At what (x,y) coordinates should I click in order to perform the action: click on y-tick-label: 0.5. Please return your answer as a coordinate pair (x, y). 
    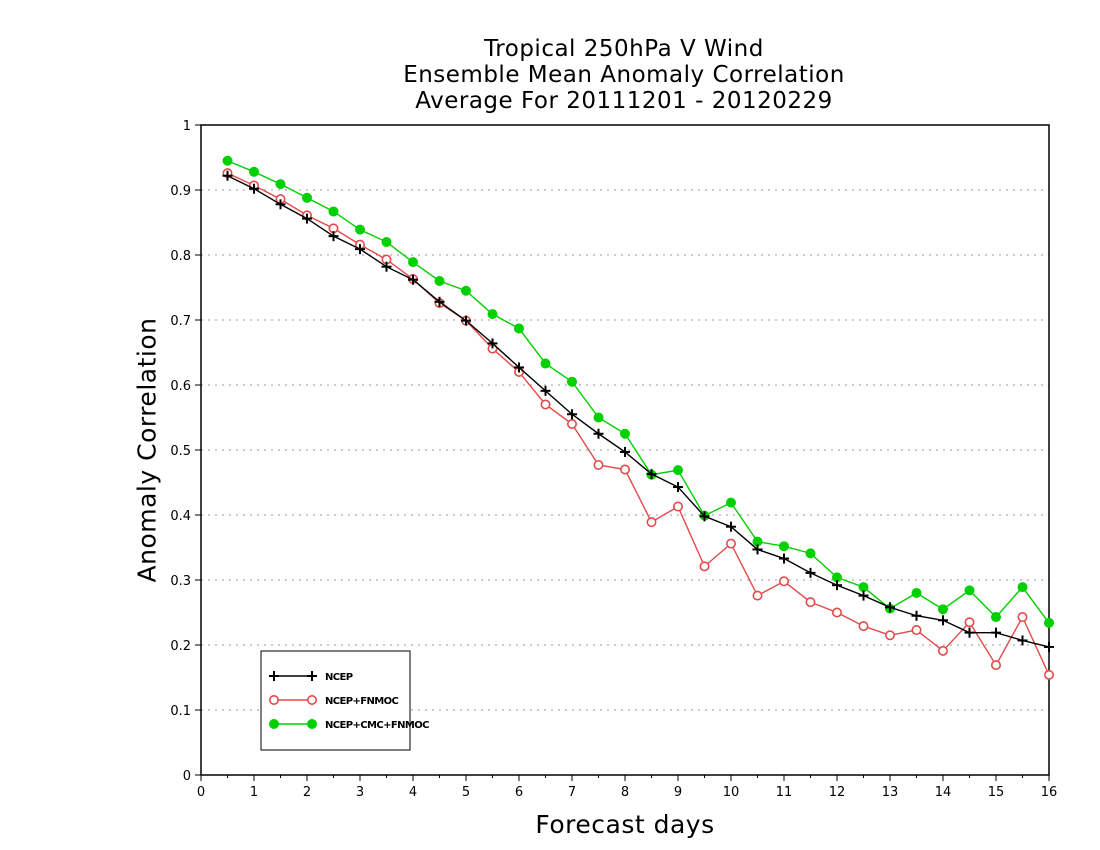
    Looking at the image, I should click on (180, 451).